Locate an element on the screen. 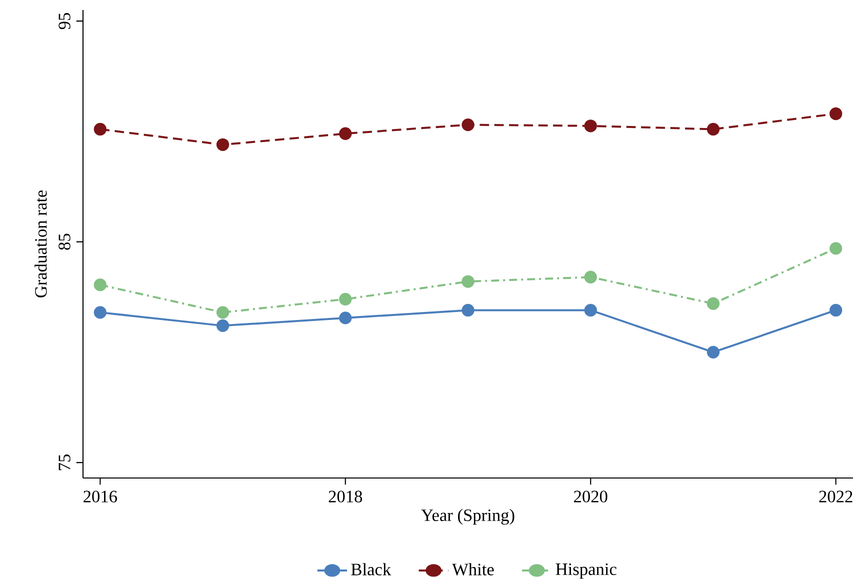  legend-label: White is located at coordinates (473, 569).